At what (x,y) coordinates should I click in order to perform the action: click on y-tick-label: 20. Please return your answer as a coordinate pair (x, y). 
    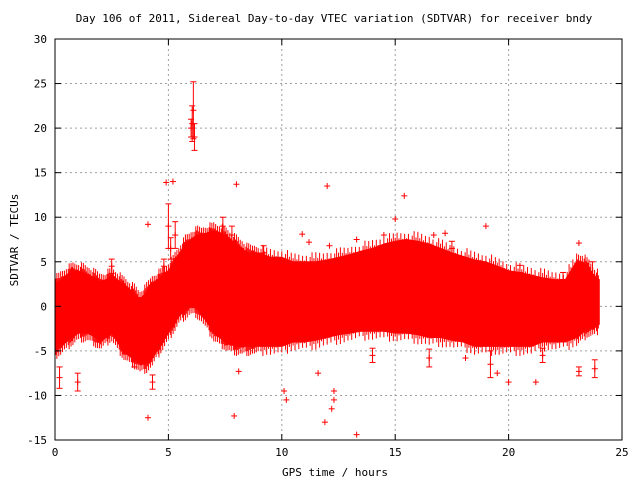
    Looking at the image, I should click on (40, 128).